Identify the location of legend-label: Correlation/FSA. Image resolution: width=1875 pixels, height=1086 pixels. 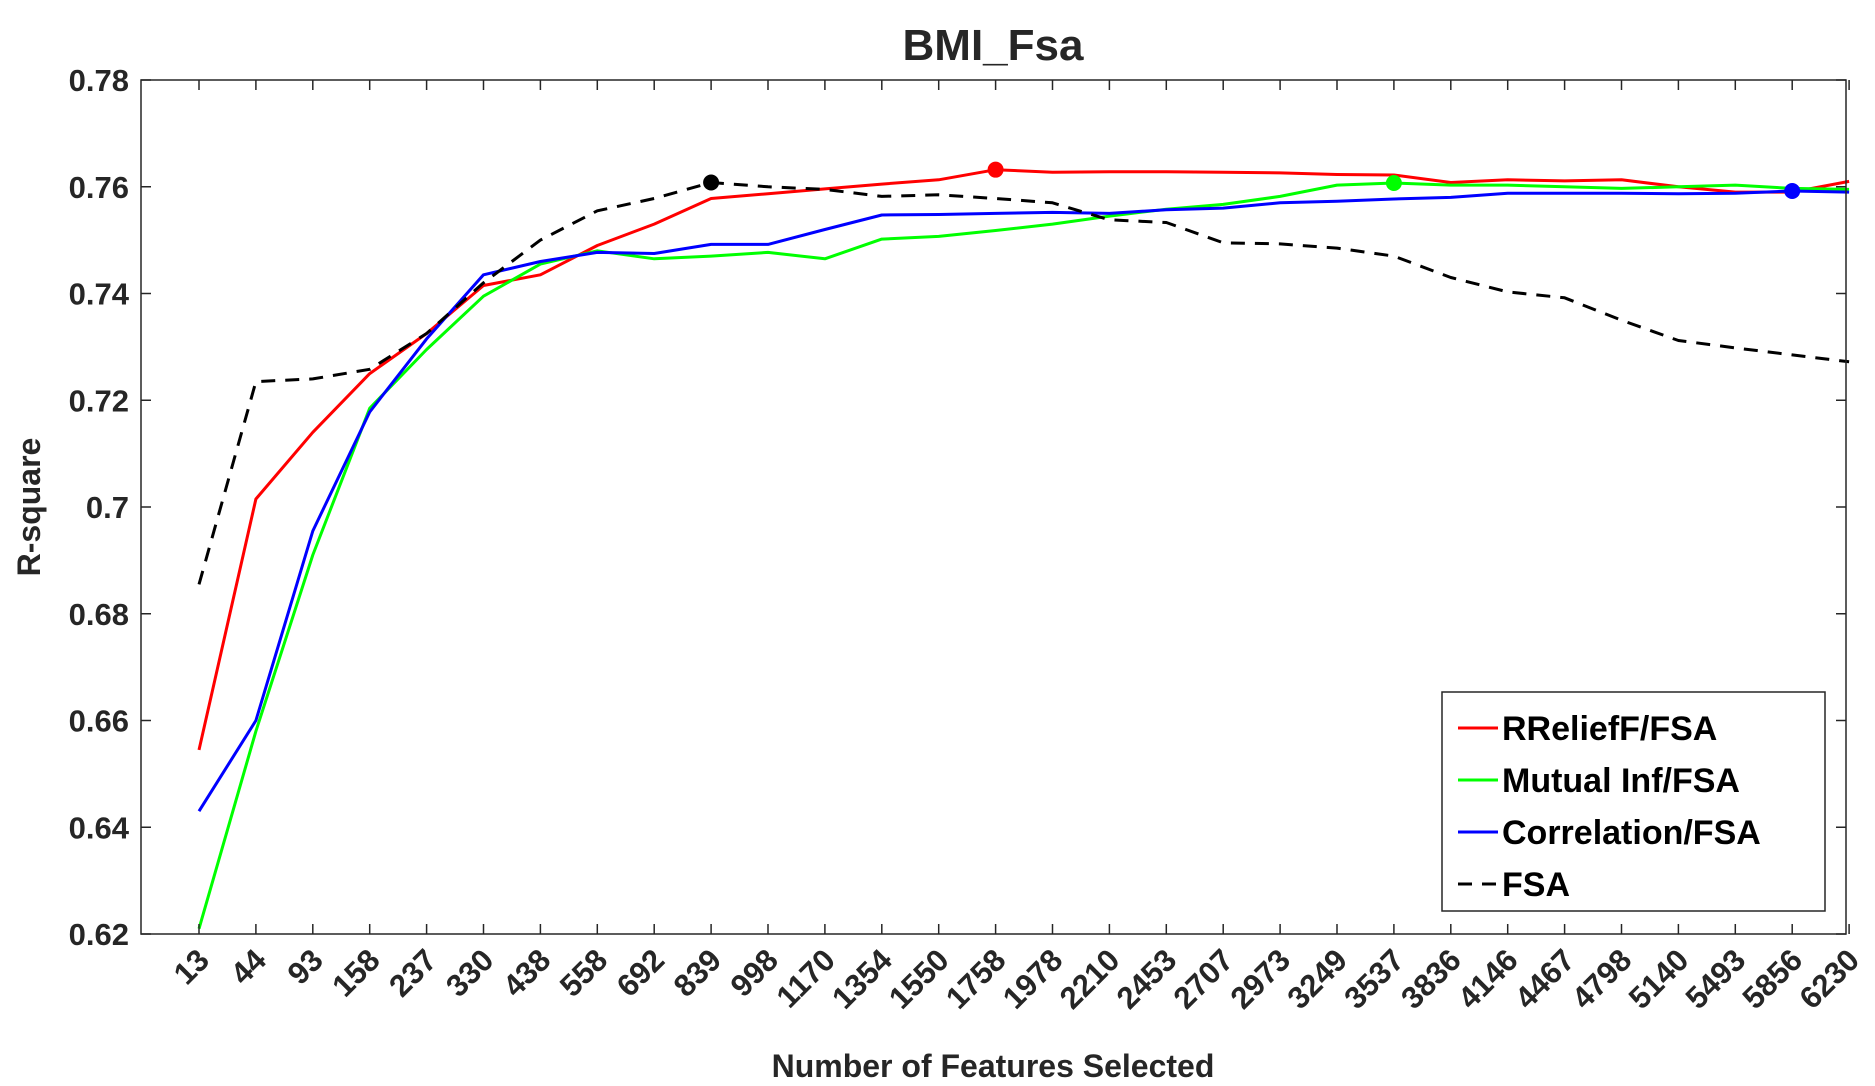
(1631, 833).